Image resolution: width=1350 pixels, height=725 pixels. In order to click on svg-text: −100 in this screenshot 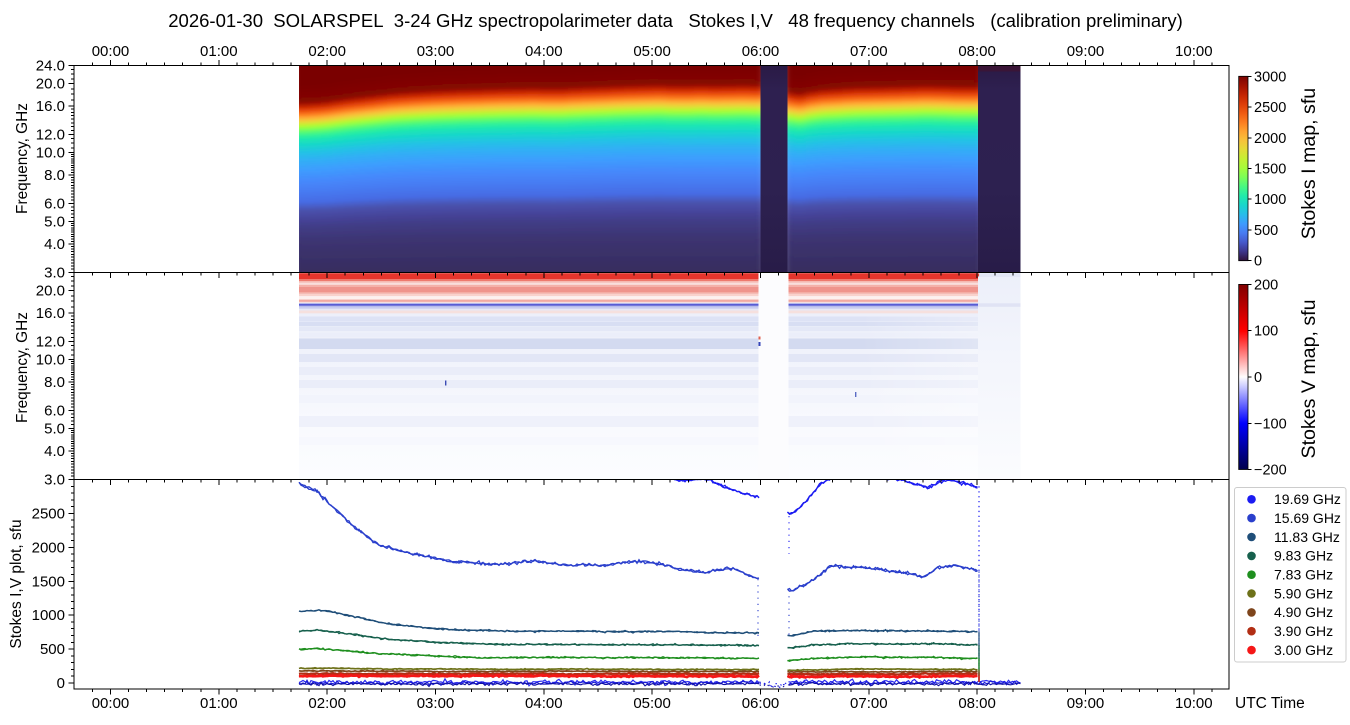, I will do `click(1270, 424)`.